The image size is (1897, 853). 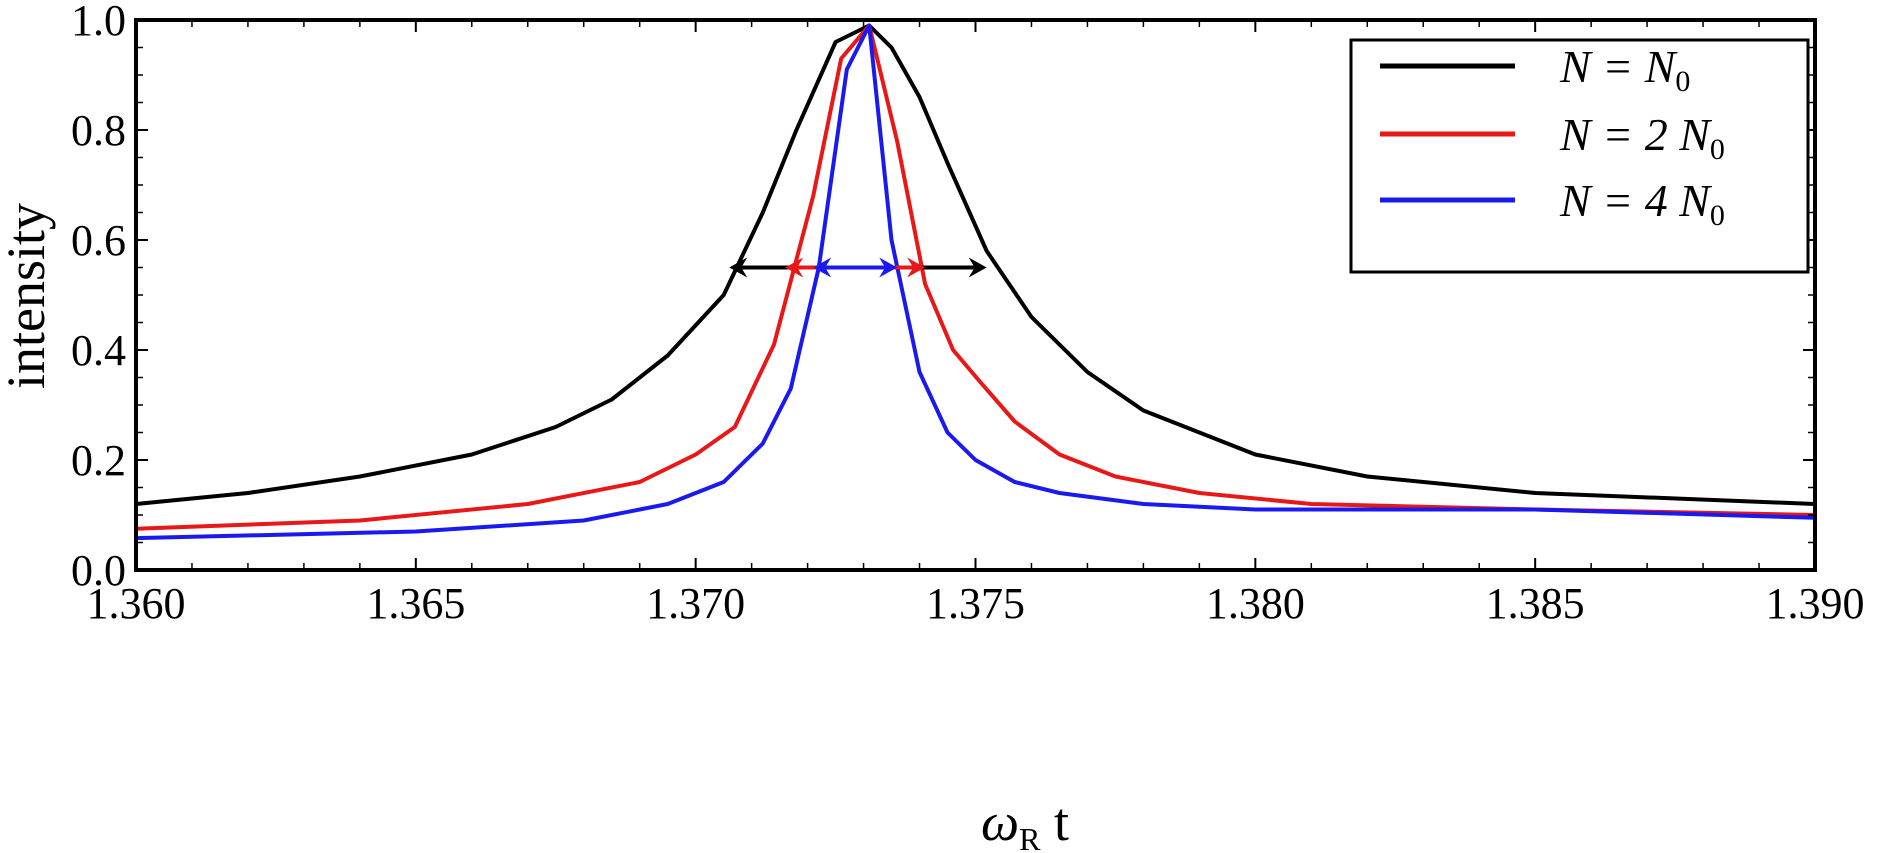 I want to click on y-tick-label: 0.8, so click(x=98, y=130).